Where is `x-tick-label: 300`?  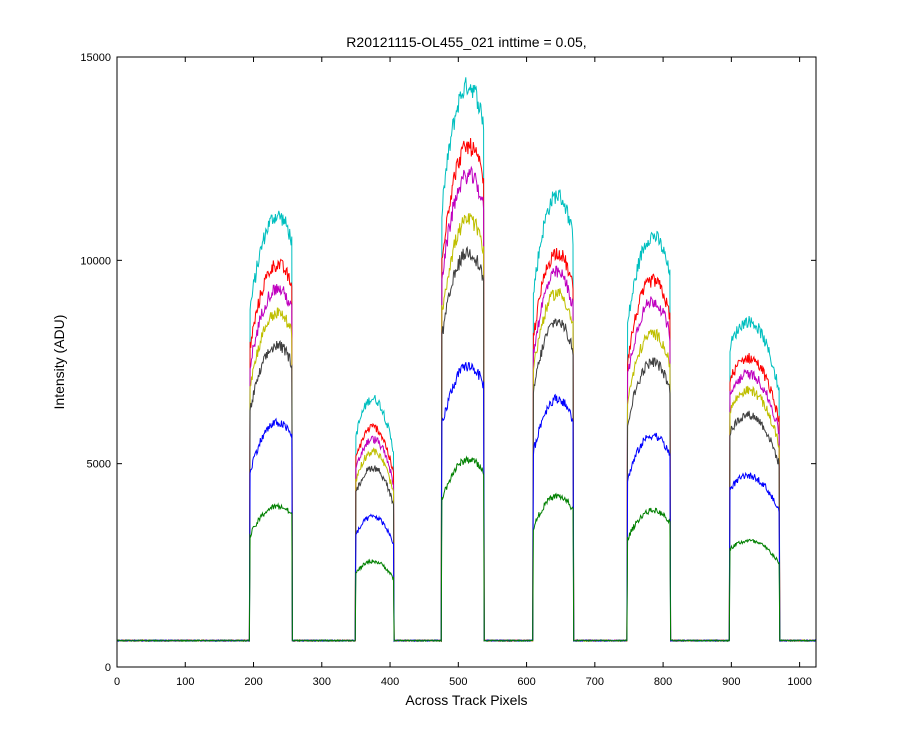 x-tick-label: 300 is located at coordinates (322, 682).